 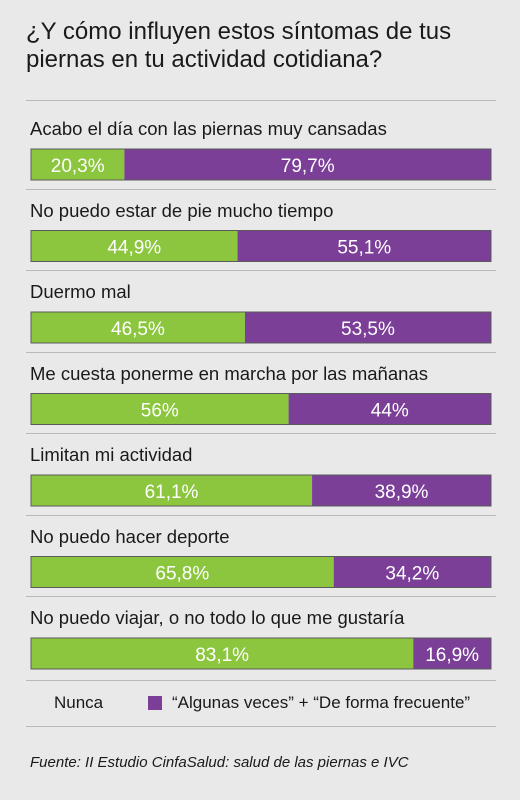 What do you see at coordinates (261, 726) in the screenshot?
I see `legend-divider-bottom` at bounding box center [261, 726].